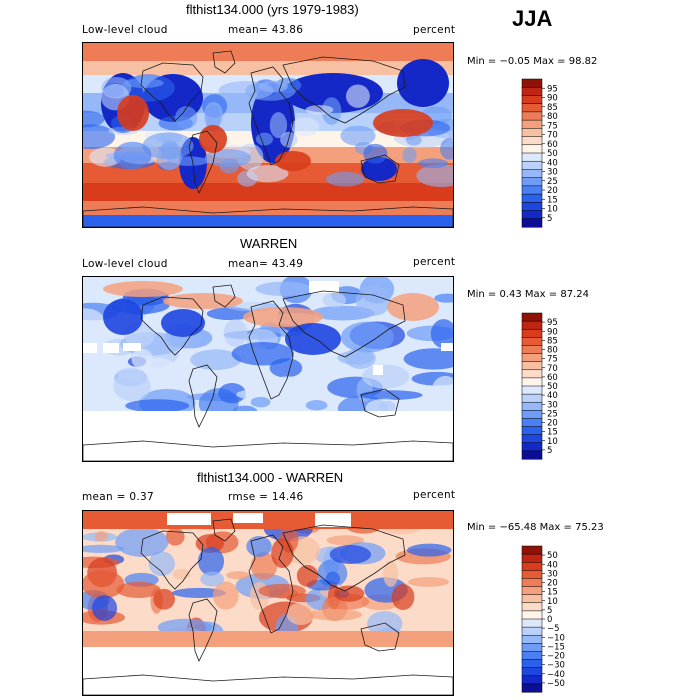 The height and width of the screenshot is (700, 700). What do you see at coordinates (434, 30) in the screenshot?
I see `panel-1-units: percent` at bounding box center [434, 30].